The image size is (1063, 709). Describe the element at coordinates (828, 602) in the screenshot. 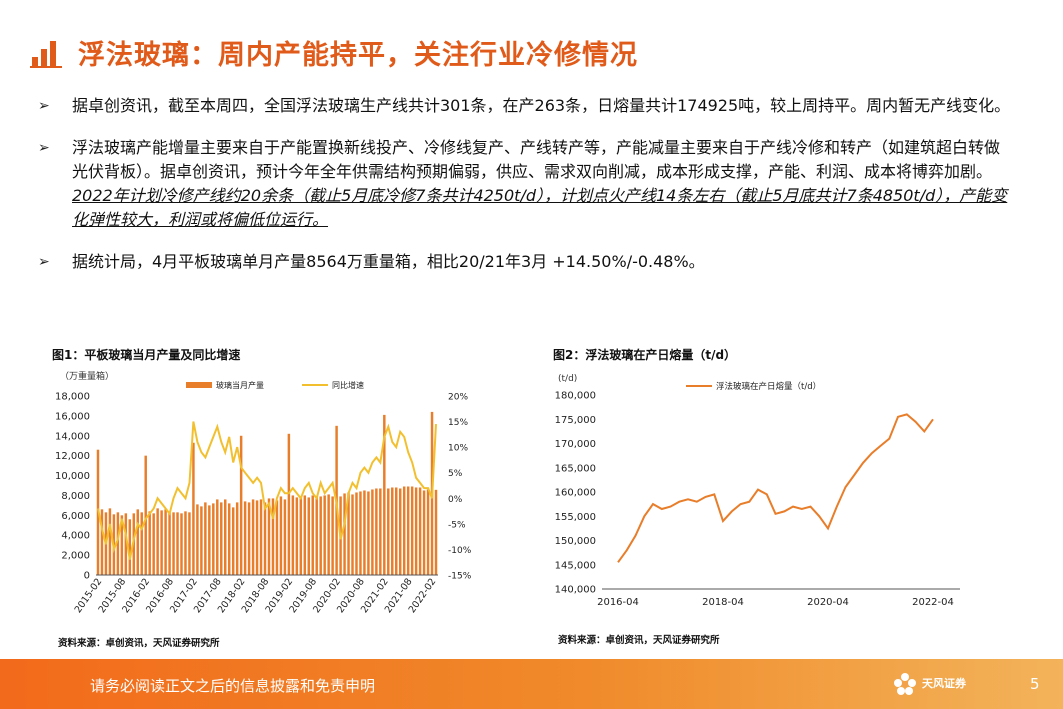

I see `x-tick-label: 2020-04` at that location.